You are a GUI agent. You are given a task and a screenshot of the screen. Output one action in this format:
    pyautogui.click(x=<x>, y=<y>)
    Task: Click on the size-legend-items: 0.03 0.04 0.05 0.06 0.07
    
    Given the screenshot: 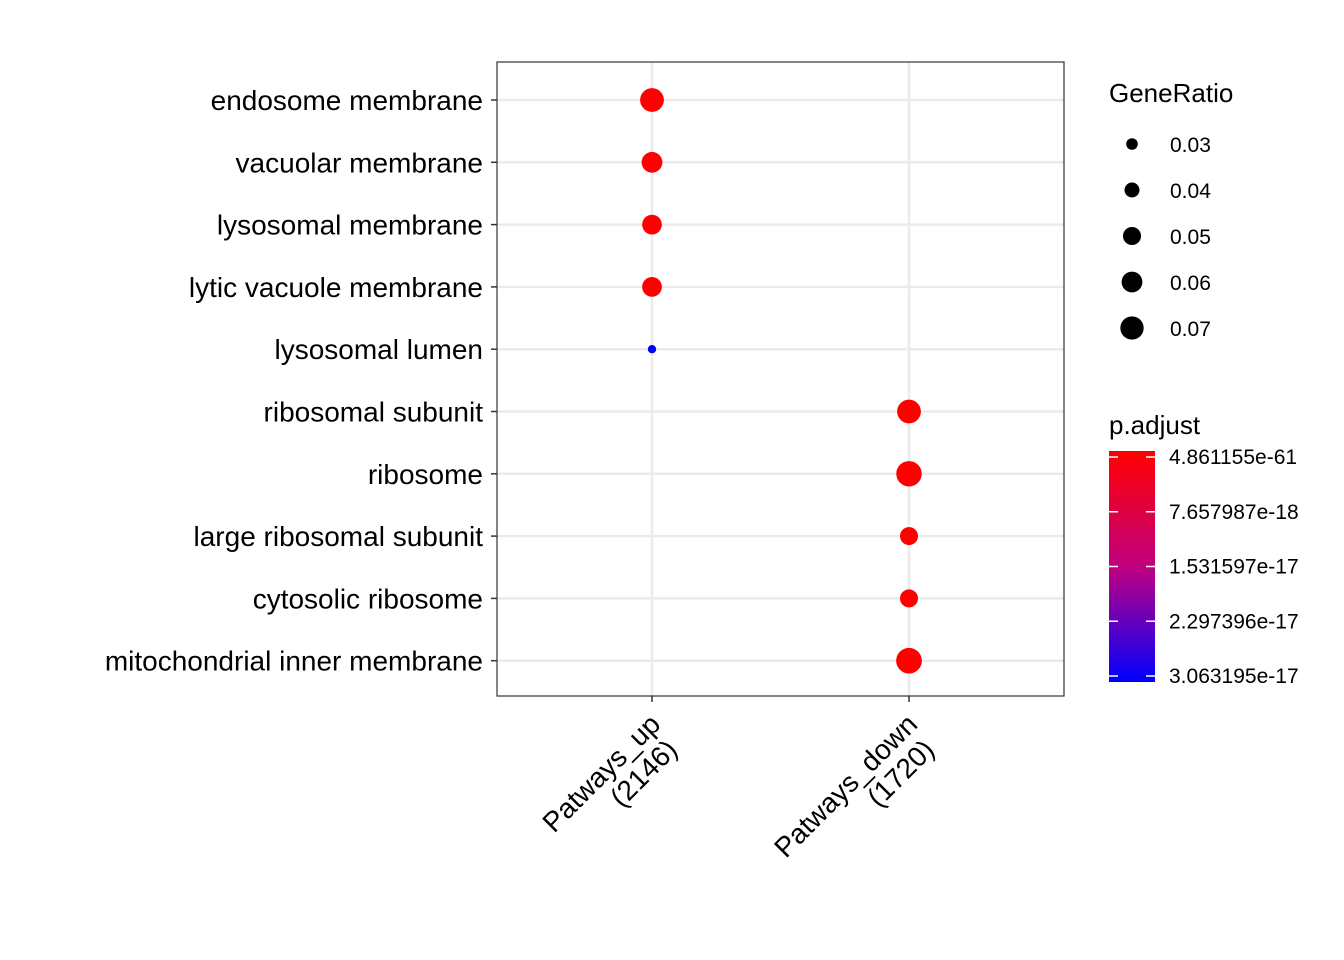 What is the action you would take?
    pyautogui.click(x=1165, y=237)
    